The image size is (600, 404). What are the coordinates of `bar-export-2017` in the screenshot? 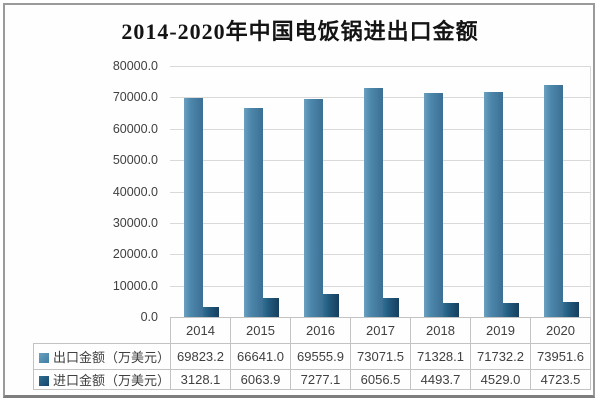 It's located at (373, 202).